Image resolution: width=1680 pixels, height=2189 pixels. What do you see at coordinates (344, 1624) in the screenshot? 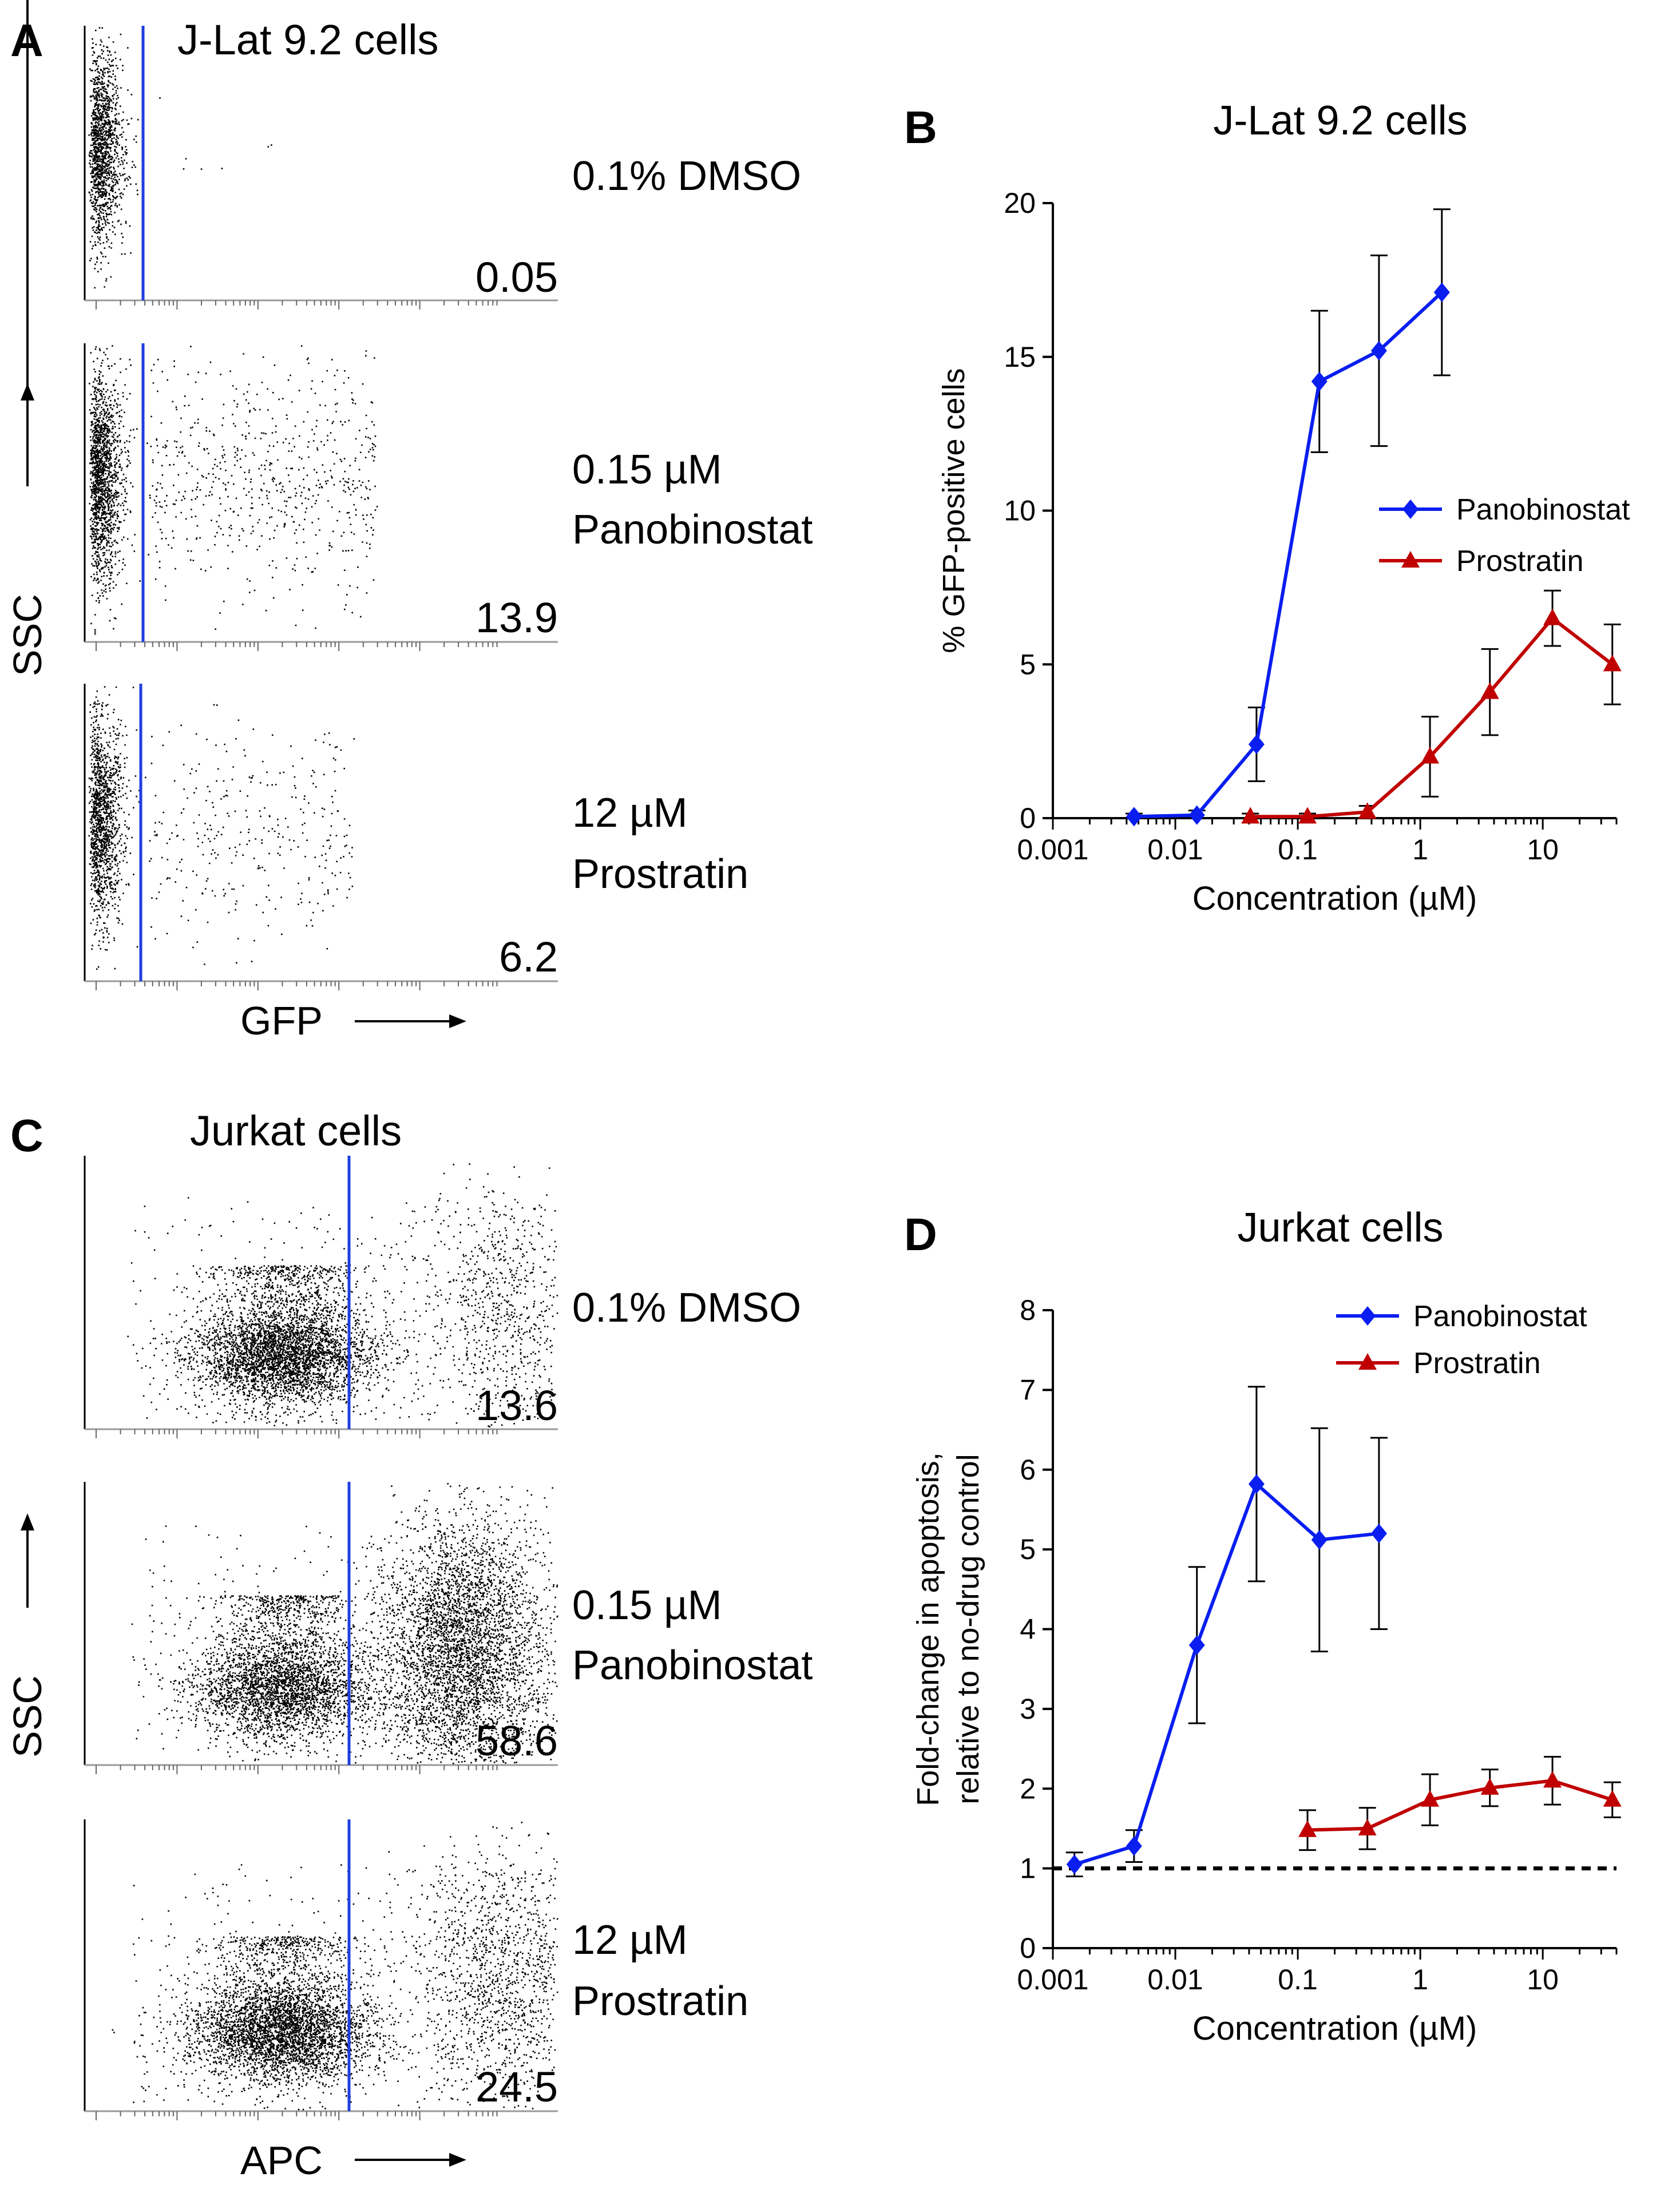
I see `dot-plot-c2-events` at bounding box center [344, 1624].